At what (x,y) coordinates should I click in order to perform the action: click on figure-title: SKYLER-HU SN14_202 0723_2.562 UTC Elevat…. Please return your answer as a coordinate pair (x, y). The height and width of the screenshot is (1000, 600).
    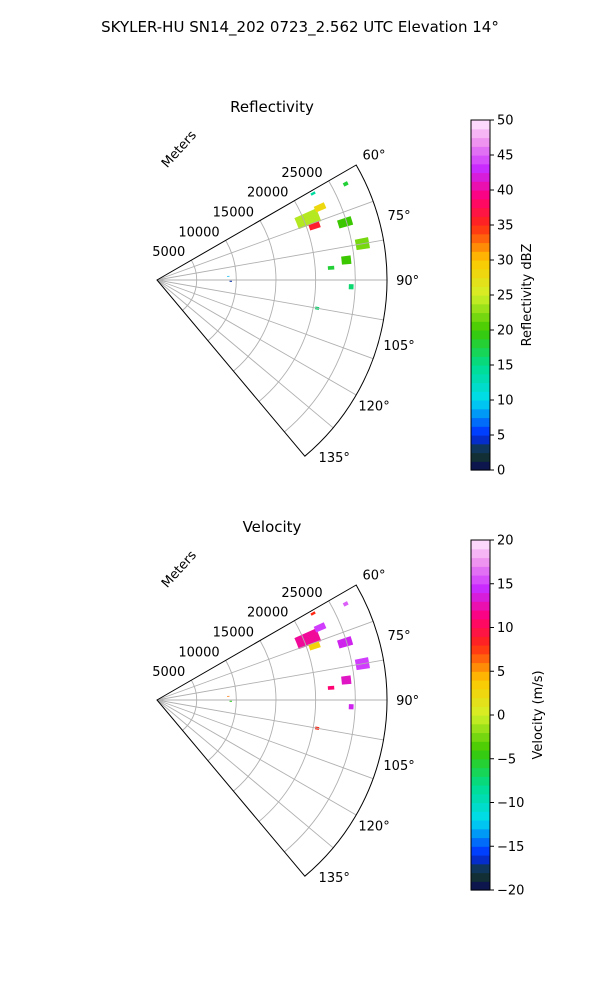
    Looking at the image, I should click on (300, 27).